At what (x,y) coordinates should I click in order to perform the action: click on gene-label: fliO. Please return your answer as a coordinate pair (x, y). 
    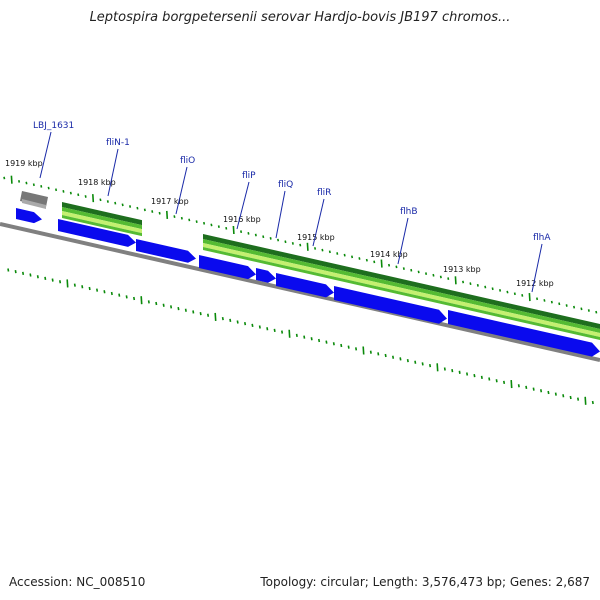
    Looking at the image, I should click on (187, 161).